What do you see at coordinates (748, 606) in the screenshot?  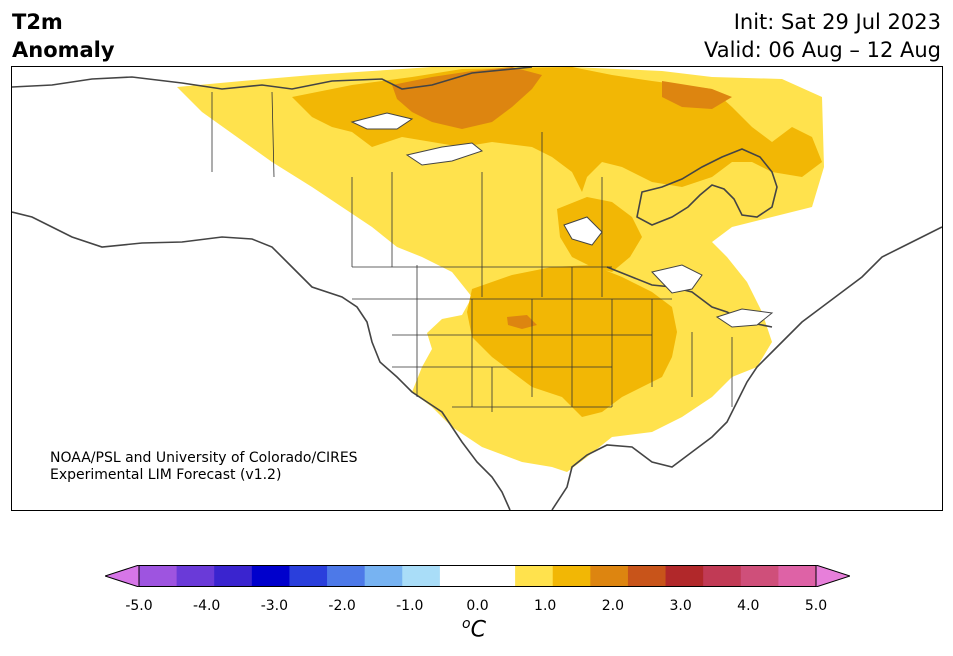 I see `colorbar-tick-label: 4.0` at bounding box center [748, 606].